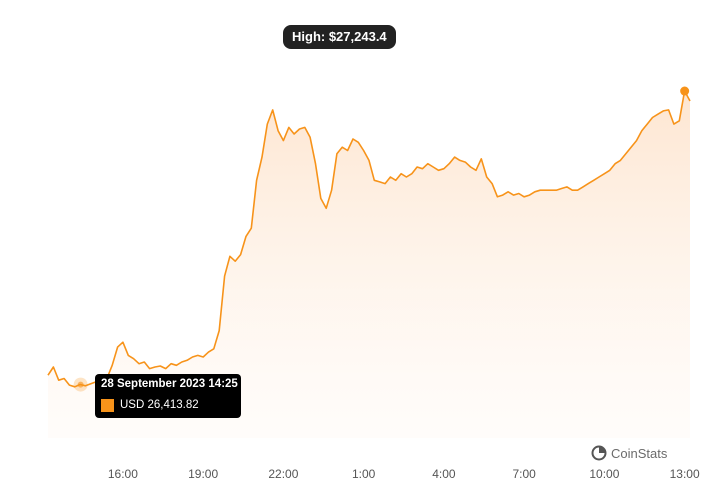 Image resolution: width=719 pixels, height=491 pixels. Describe the element at coordinates (685, 474) in the screenshot. I see `x-tick-label: 13:00` at that location.